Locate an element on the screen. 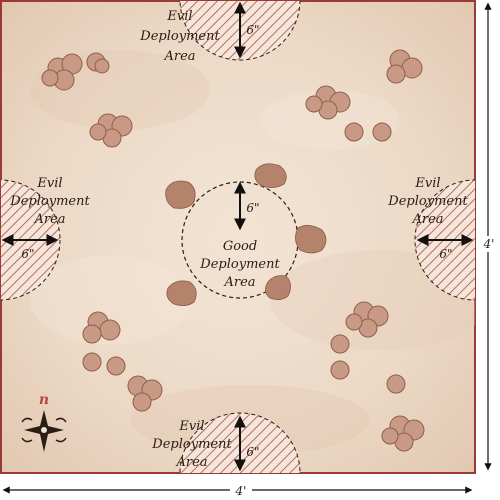 The width and height of the screenshot is (500, 500). width-label-bg is located at coordinates (241, 490).